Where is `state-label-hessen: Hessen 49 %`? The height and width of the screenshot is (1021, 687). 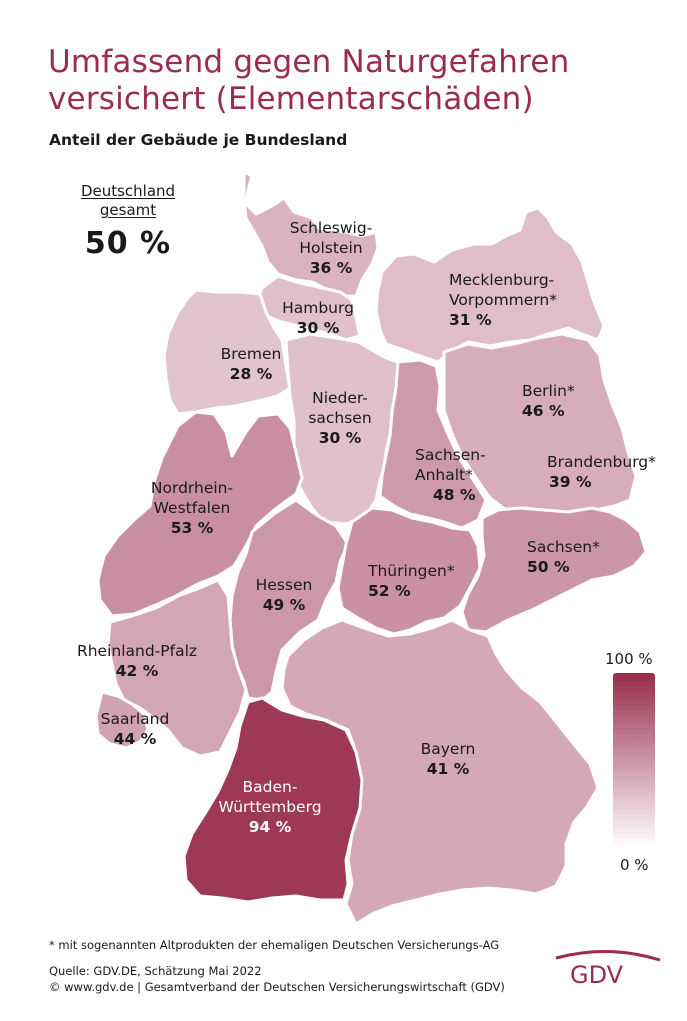 state-label-hessen: Hessen 49 % is located at coordinates (284, 595).